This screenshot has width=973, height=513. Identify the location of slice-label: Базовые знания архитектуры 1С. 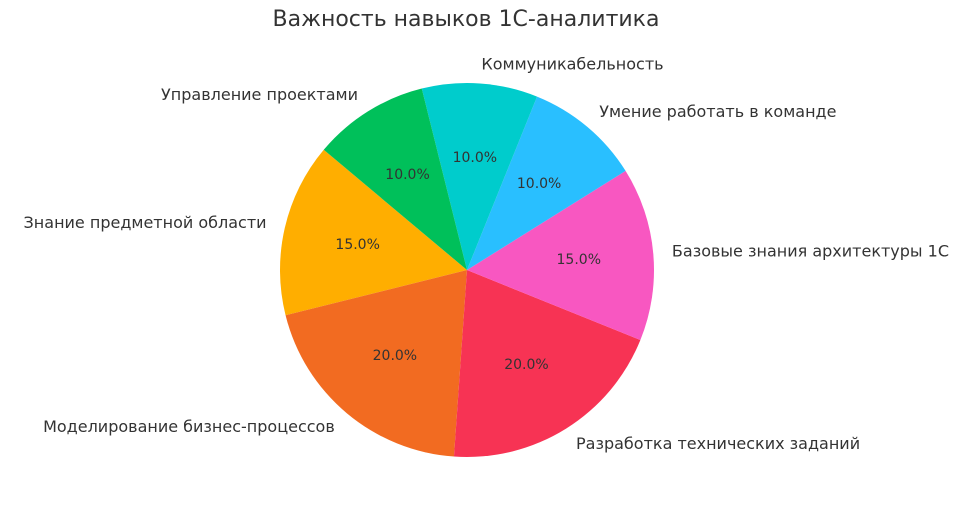
(810, 251).